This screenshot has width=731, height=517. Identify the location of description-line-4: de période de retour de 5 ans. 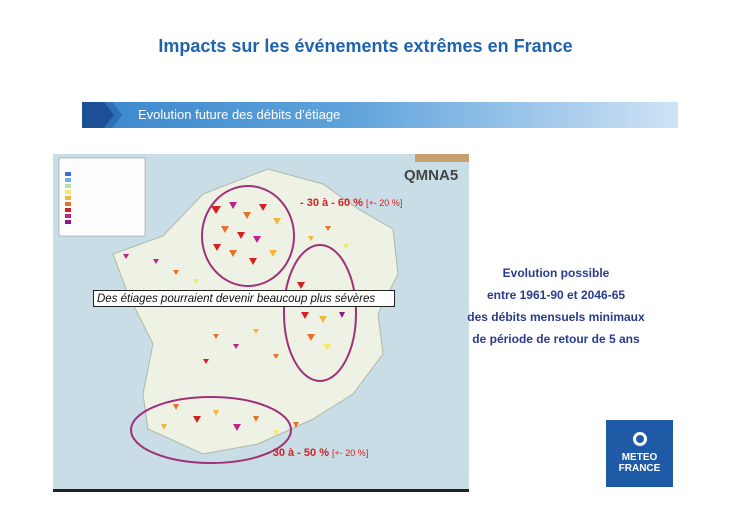
(556, 339).